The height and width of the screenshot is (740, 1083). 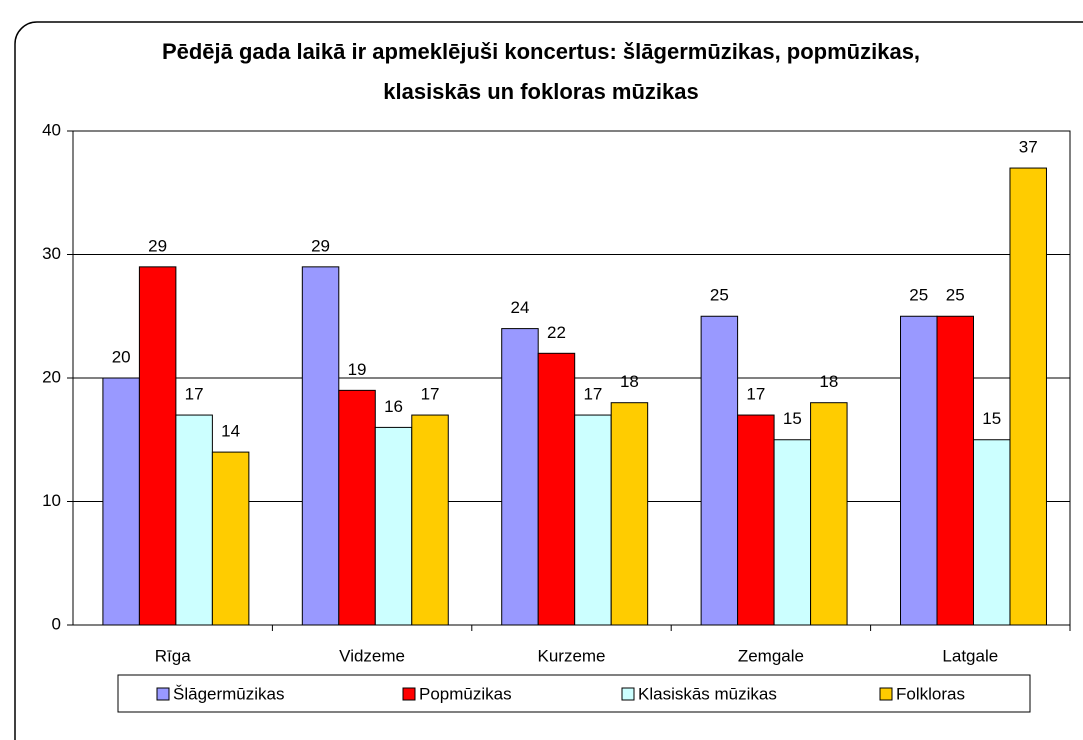 I want to click on y-tick-label: 40, so click(x=51, y=129).